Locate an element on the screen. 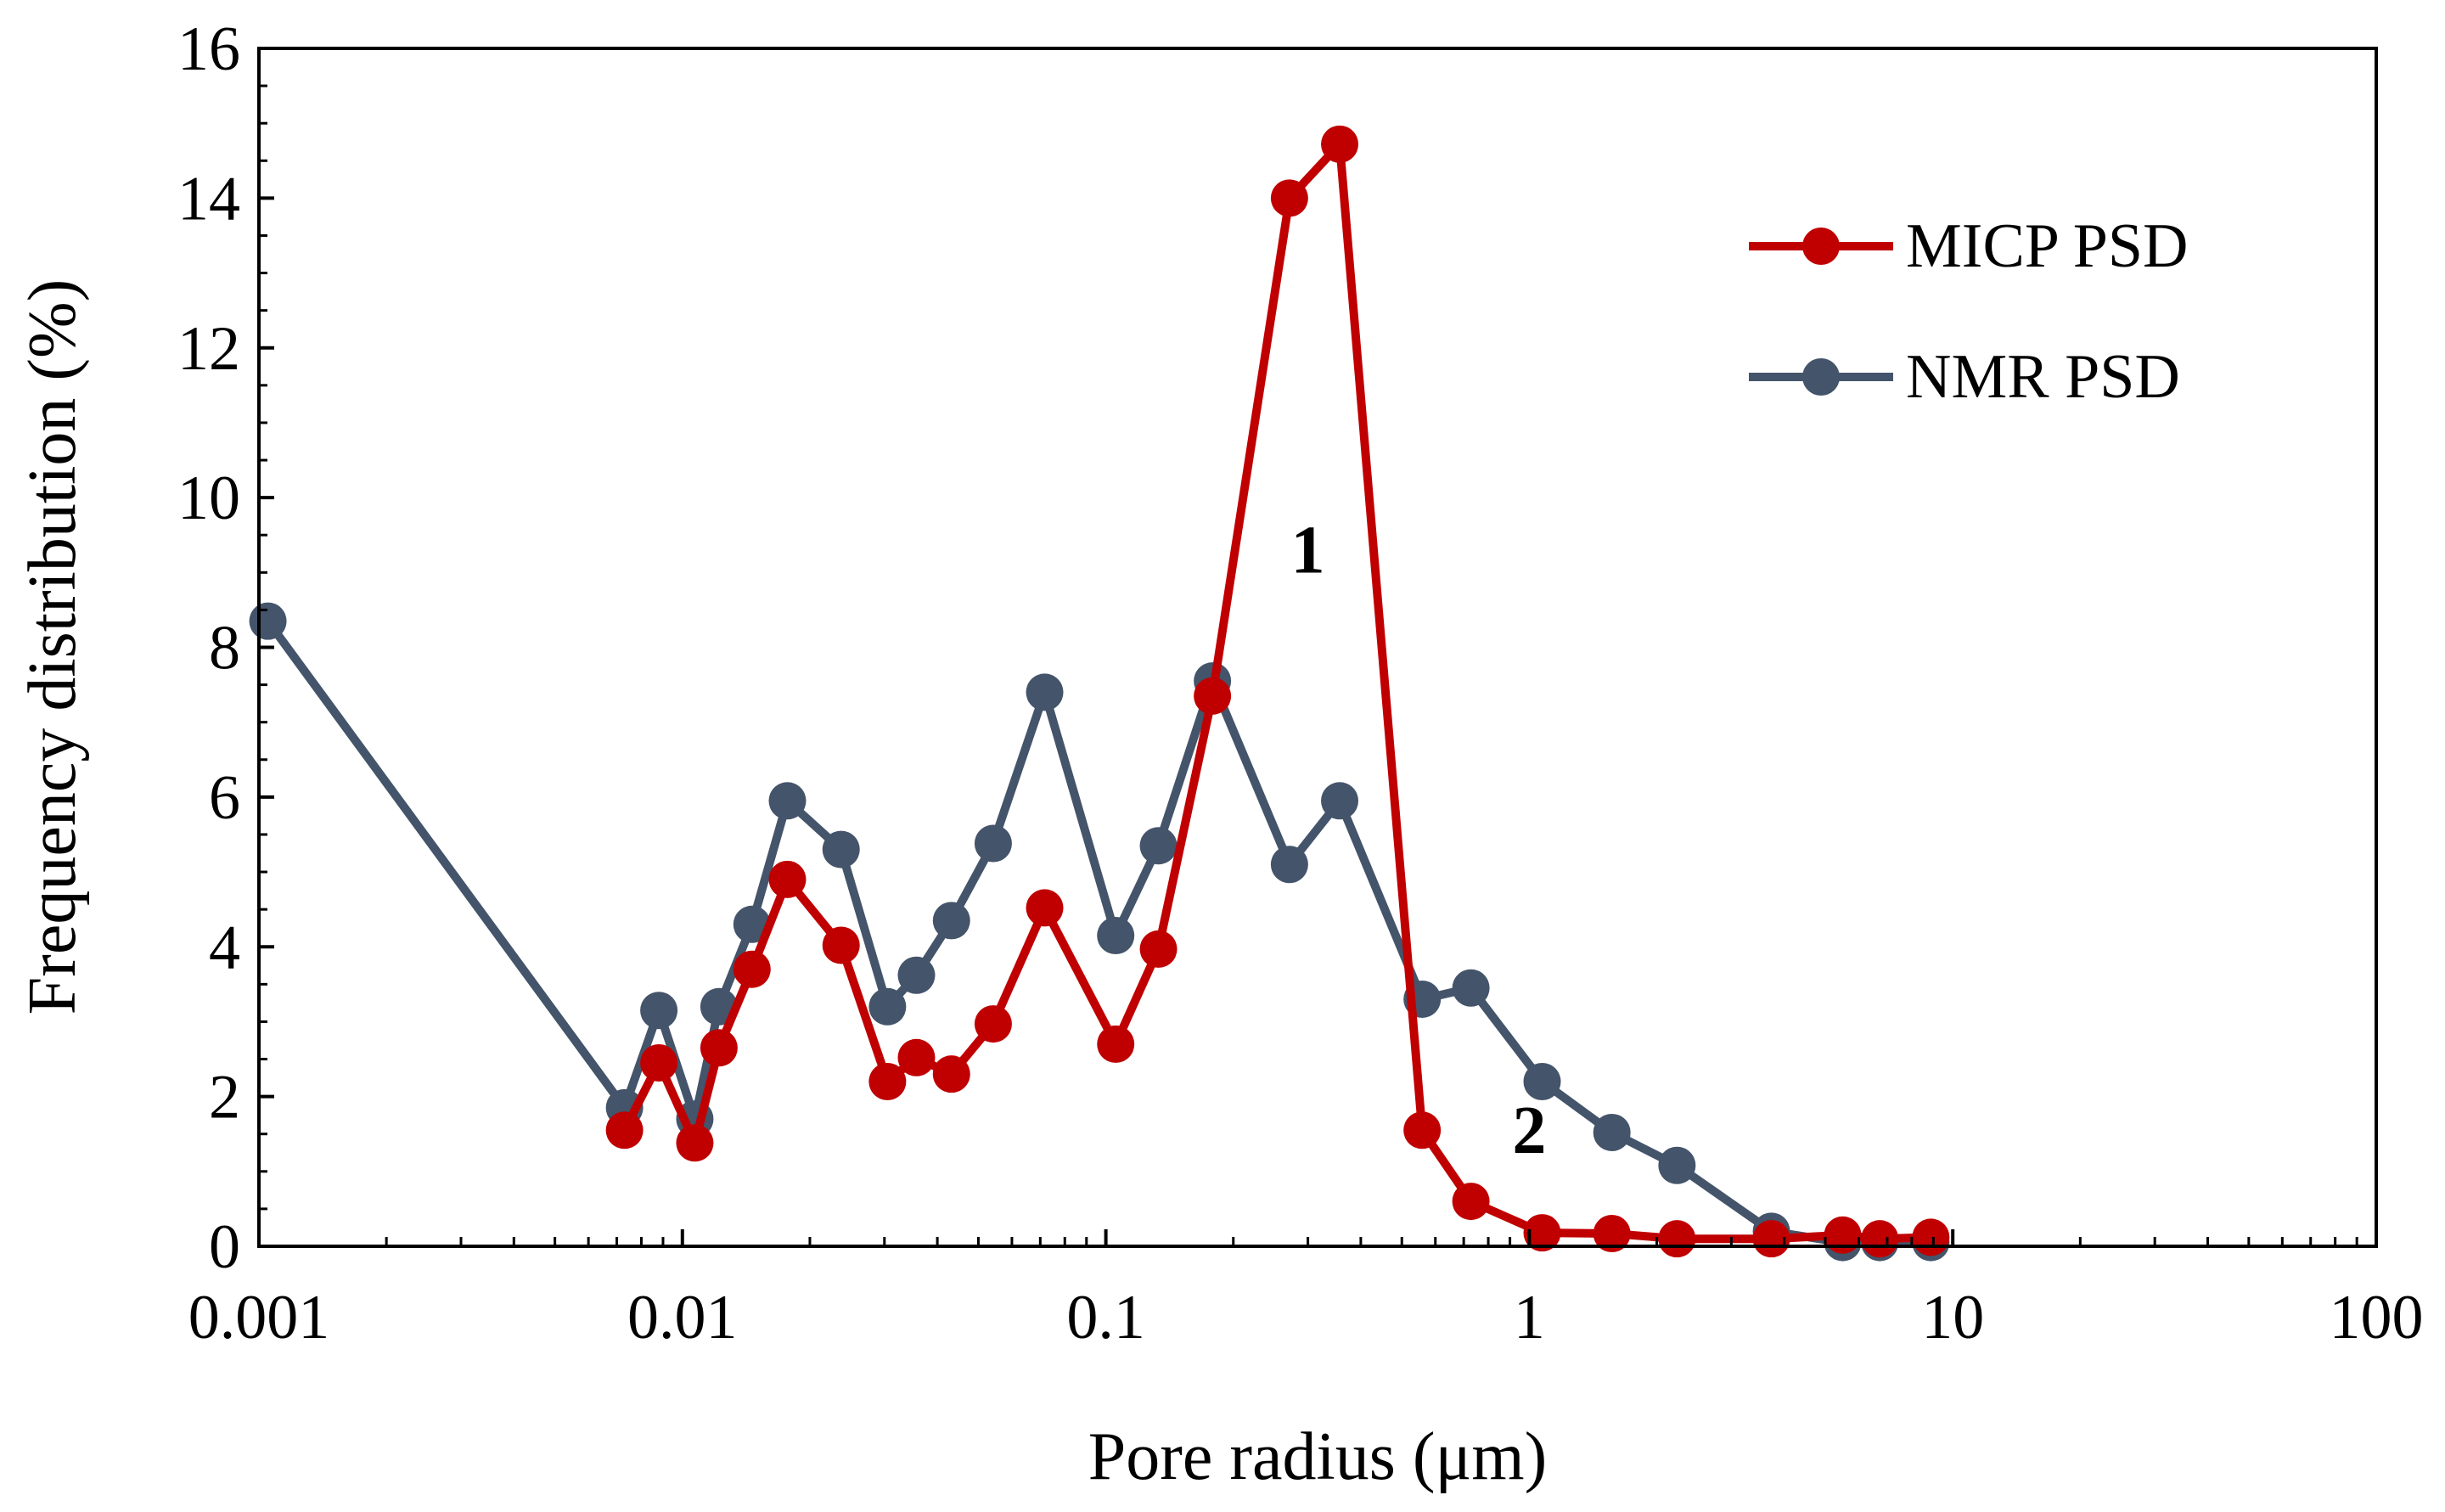  x-tick-label: 0.1 is located at coordinates (1106, 1317).